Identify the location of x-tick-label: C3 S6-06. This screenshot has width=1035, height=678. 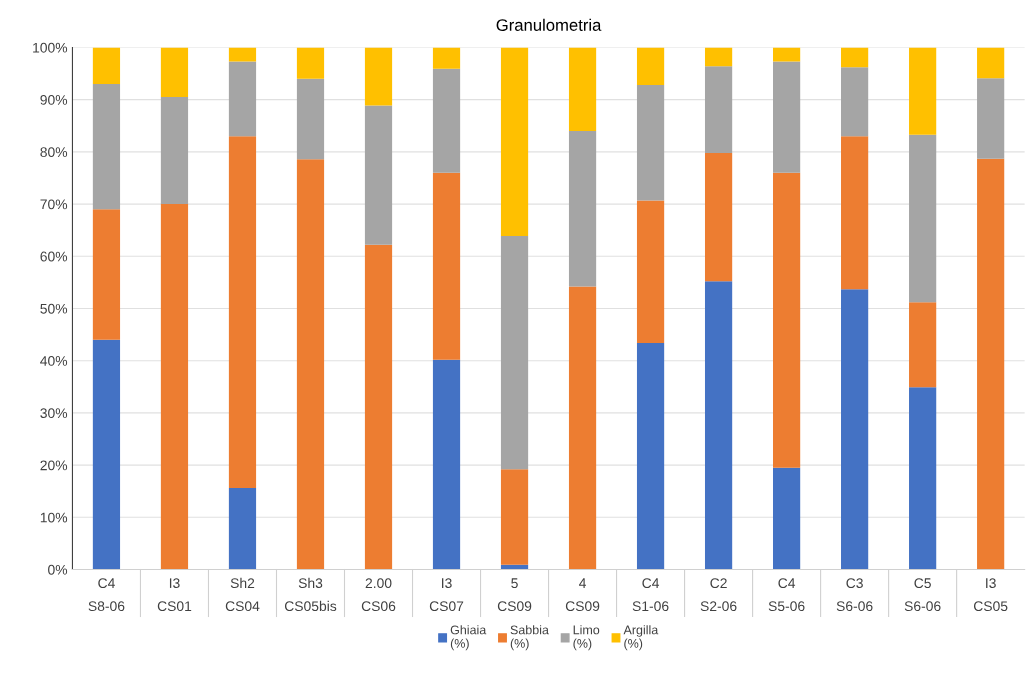
(854, 595).